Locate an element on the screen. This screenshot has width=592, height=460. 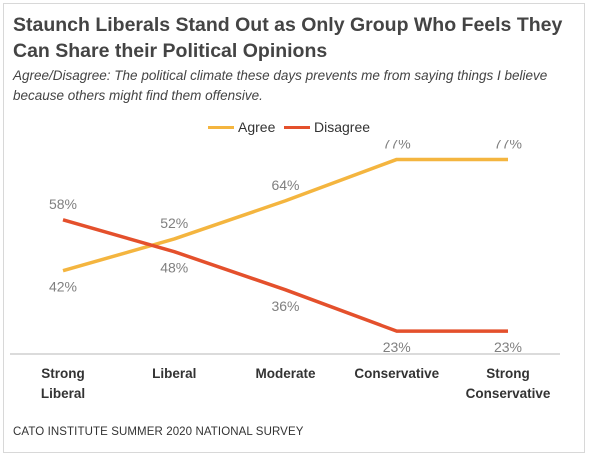
legend-item-agree: Agree is located at coordinates (241, 127).